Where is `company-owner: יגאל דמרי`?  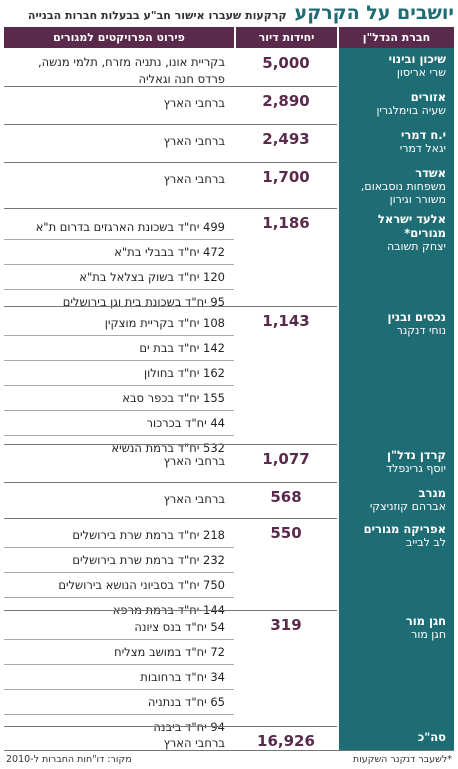
company-owner: יגאל דמרי is located at coordinates (422, 148).